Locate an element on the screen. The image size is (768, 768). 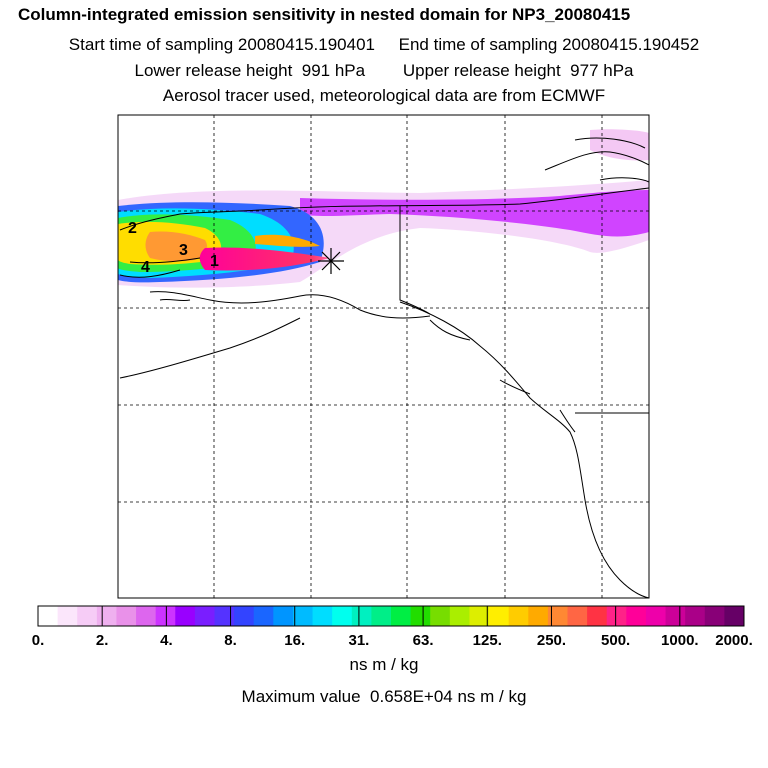
canada-coastline is located at coordinates (524, 449).